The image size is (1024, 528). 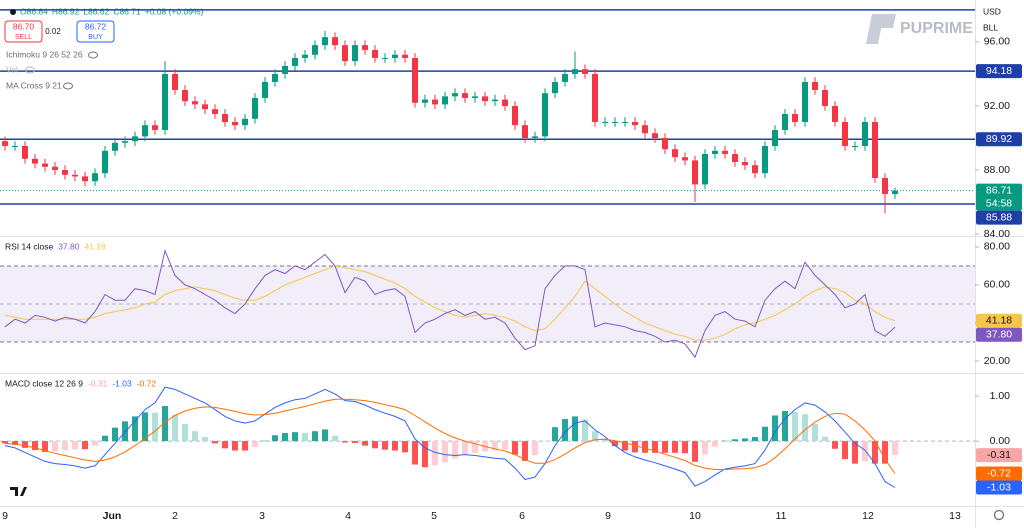 What do you see at coordinates (96, 26) in the screenshot?
I see `buy-price: 86.72` at bounding box center [96, 26].